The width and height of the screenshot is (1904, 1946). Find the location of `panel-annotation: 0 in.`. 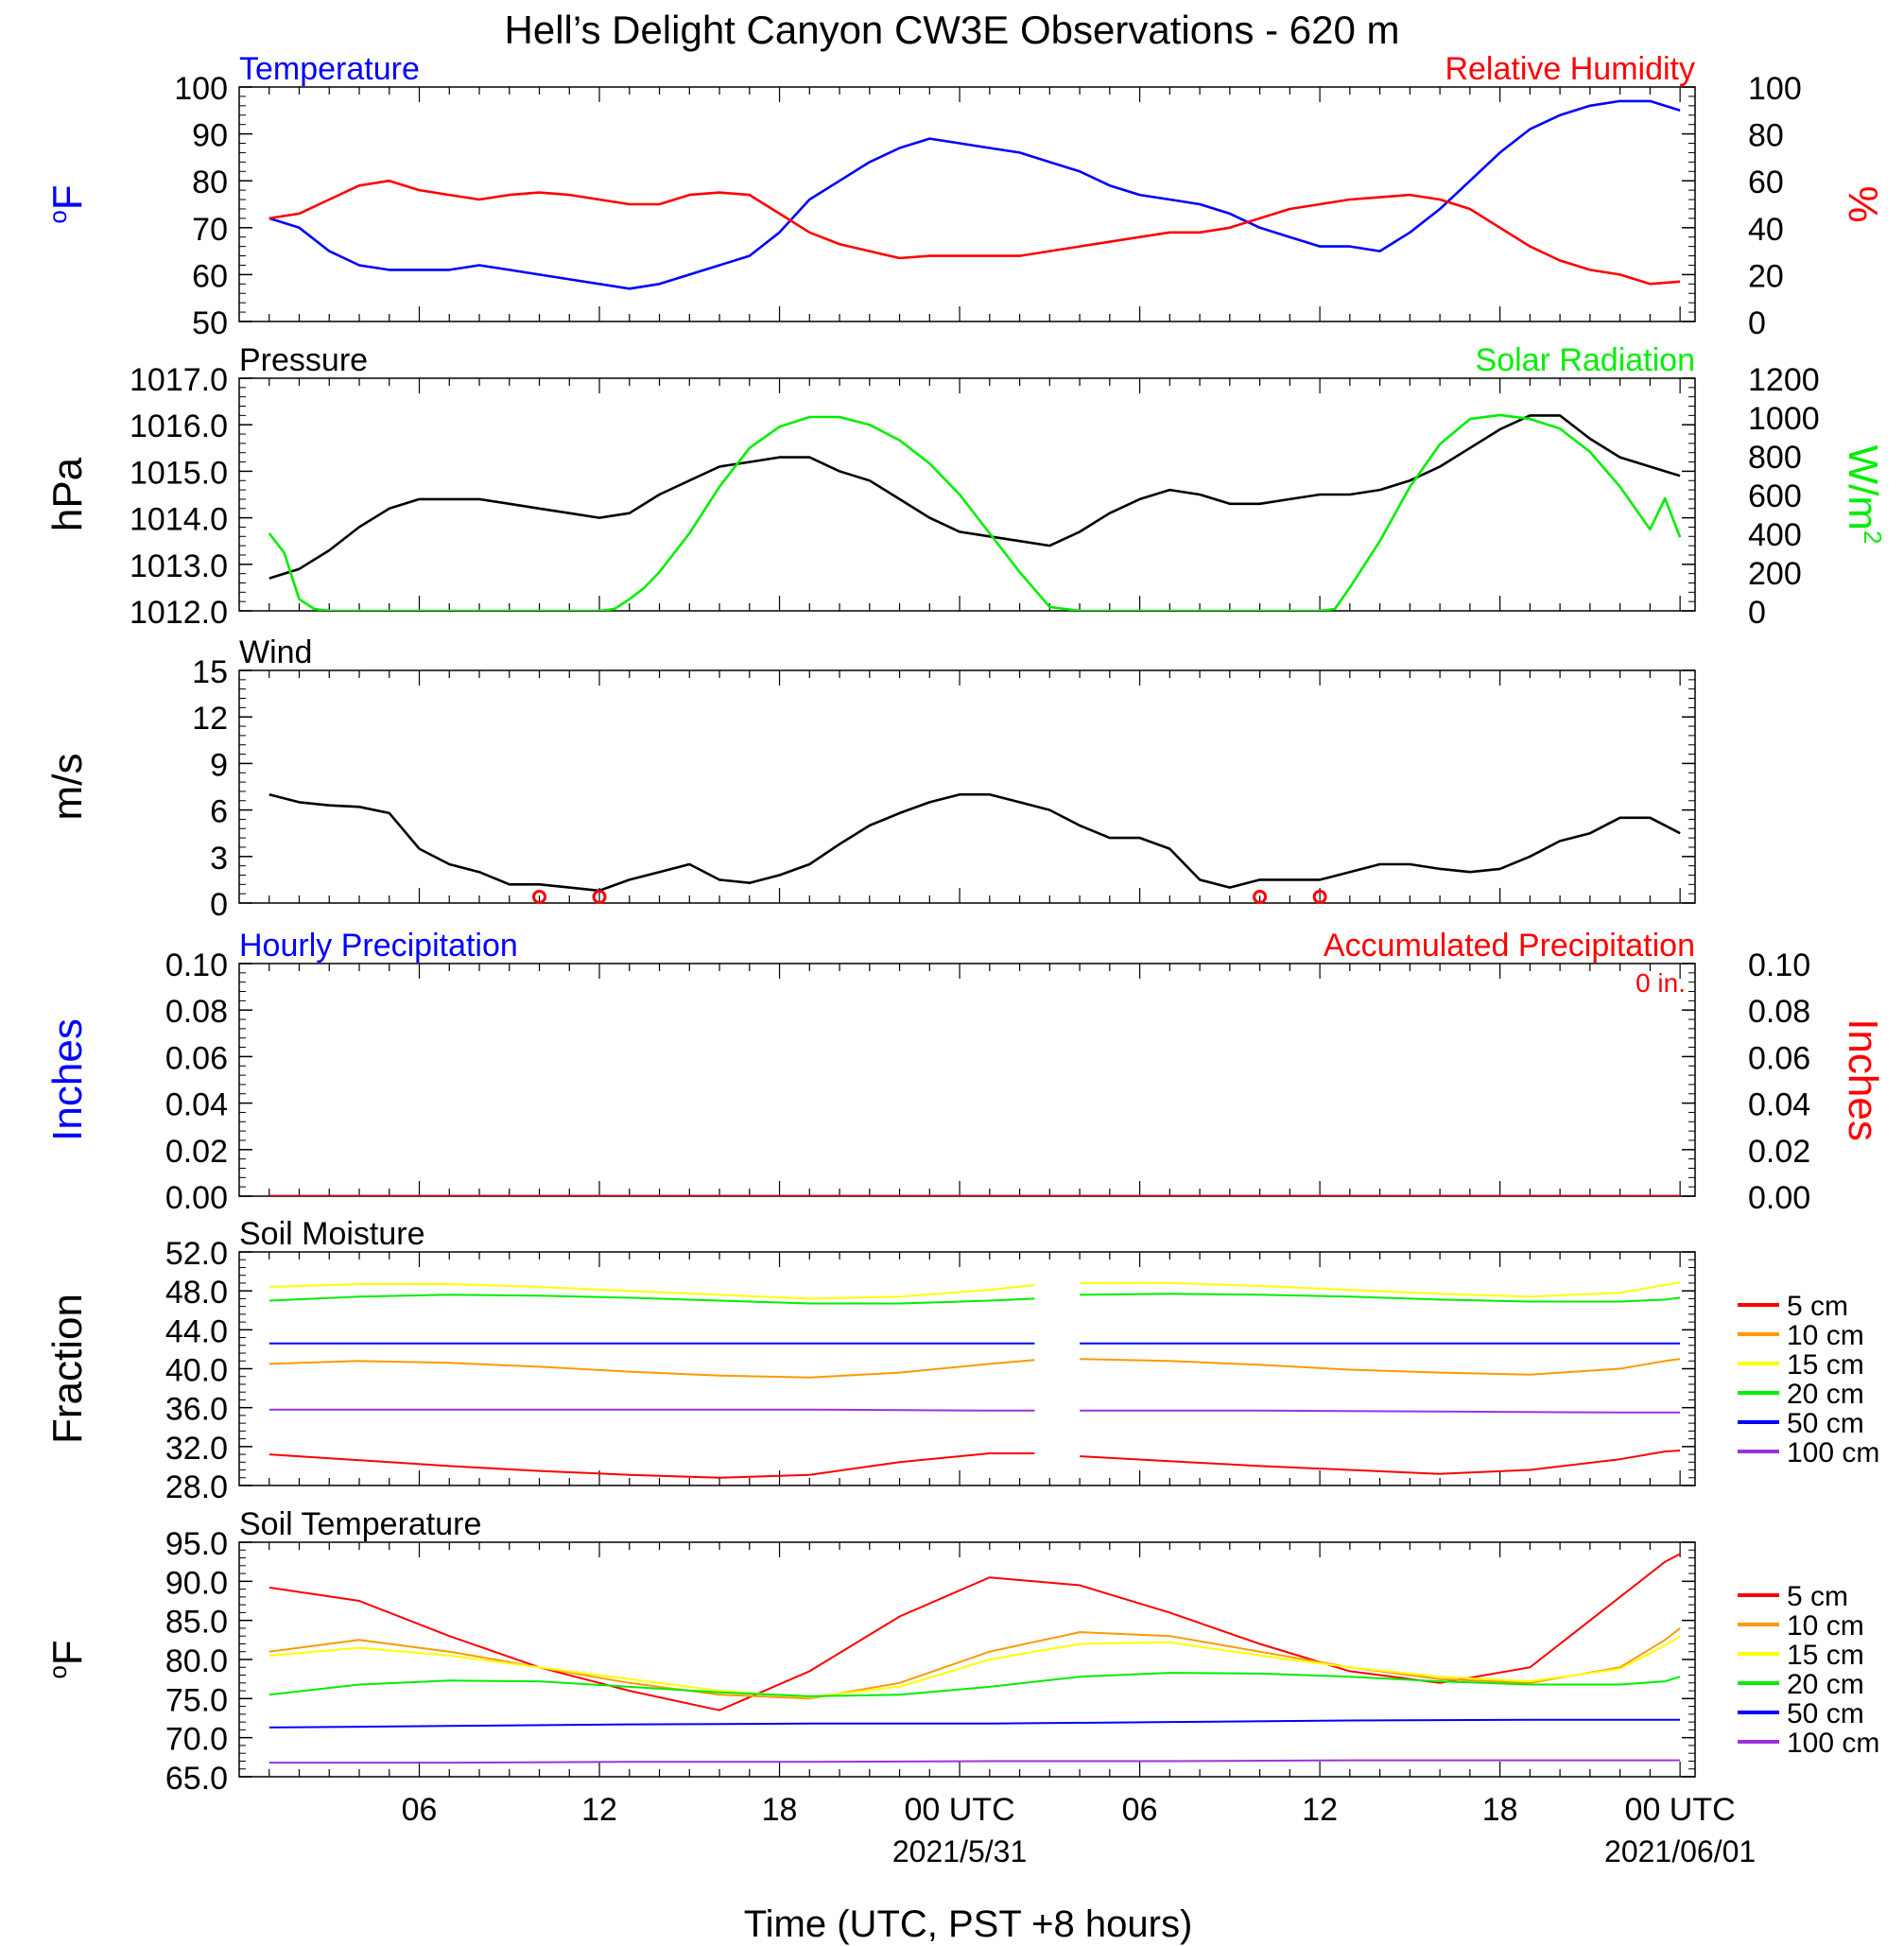

panel-annotation: 0 in. is located at coordinates (1661, 983).